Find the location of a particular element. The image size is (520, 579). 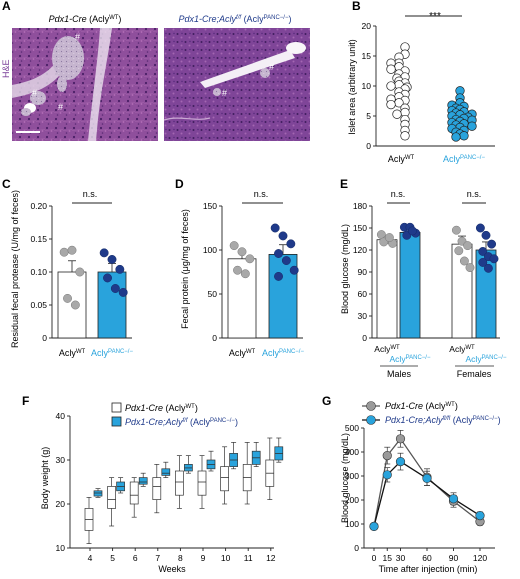

y-tick-label: 300 is located at coordinates (352, 476).